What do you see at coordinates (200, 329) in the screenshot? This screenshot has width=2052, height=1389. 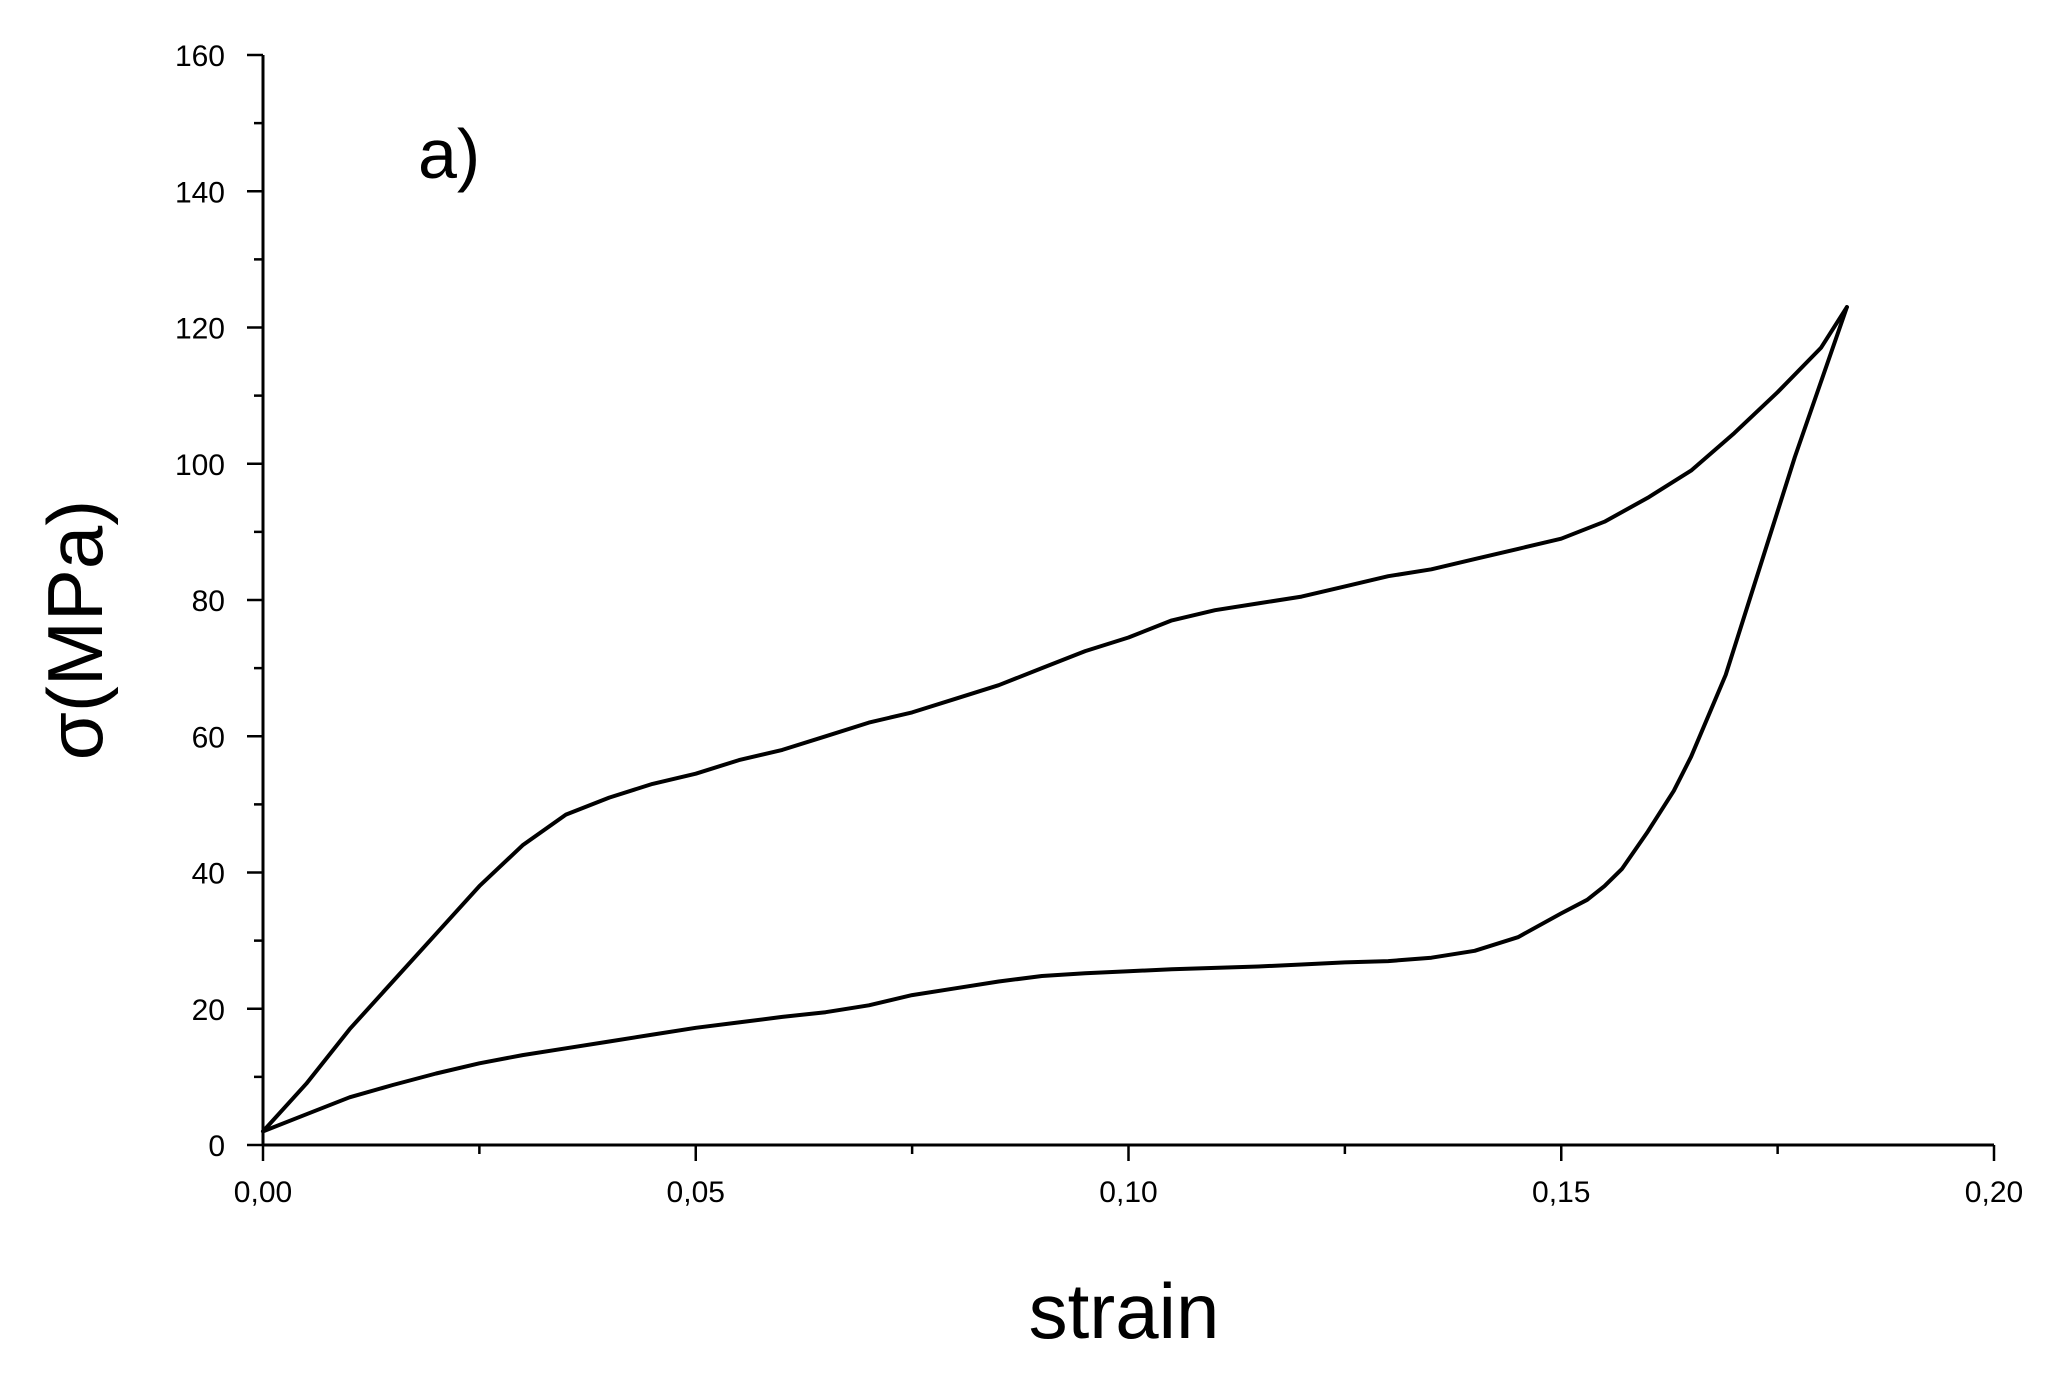 I see `y-tick-label: 120` at bounding box center [200, 329].